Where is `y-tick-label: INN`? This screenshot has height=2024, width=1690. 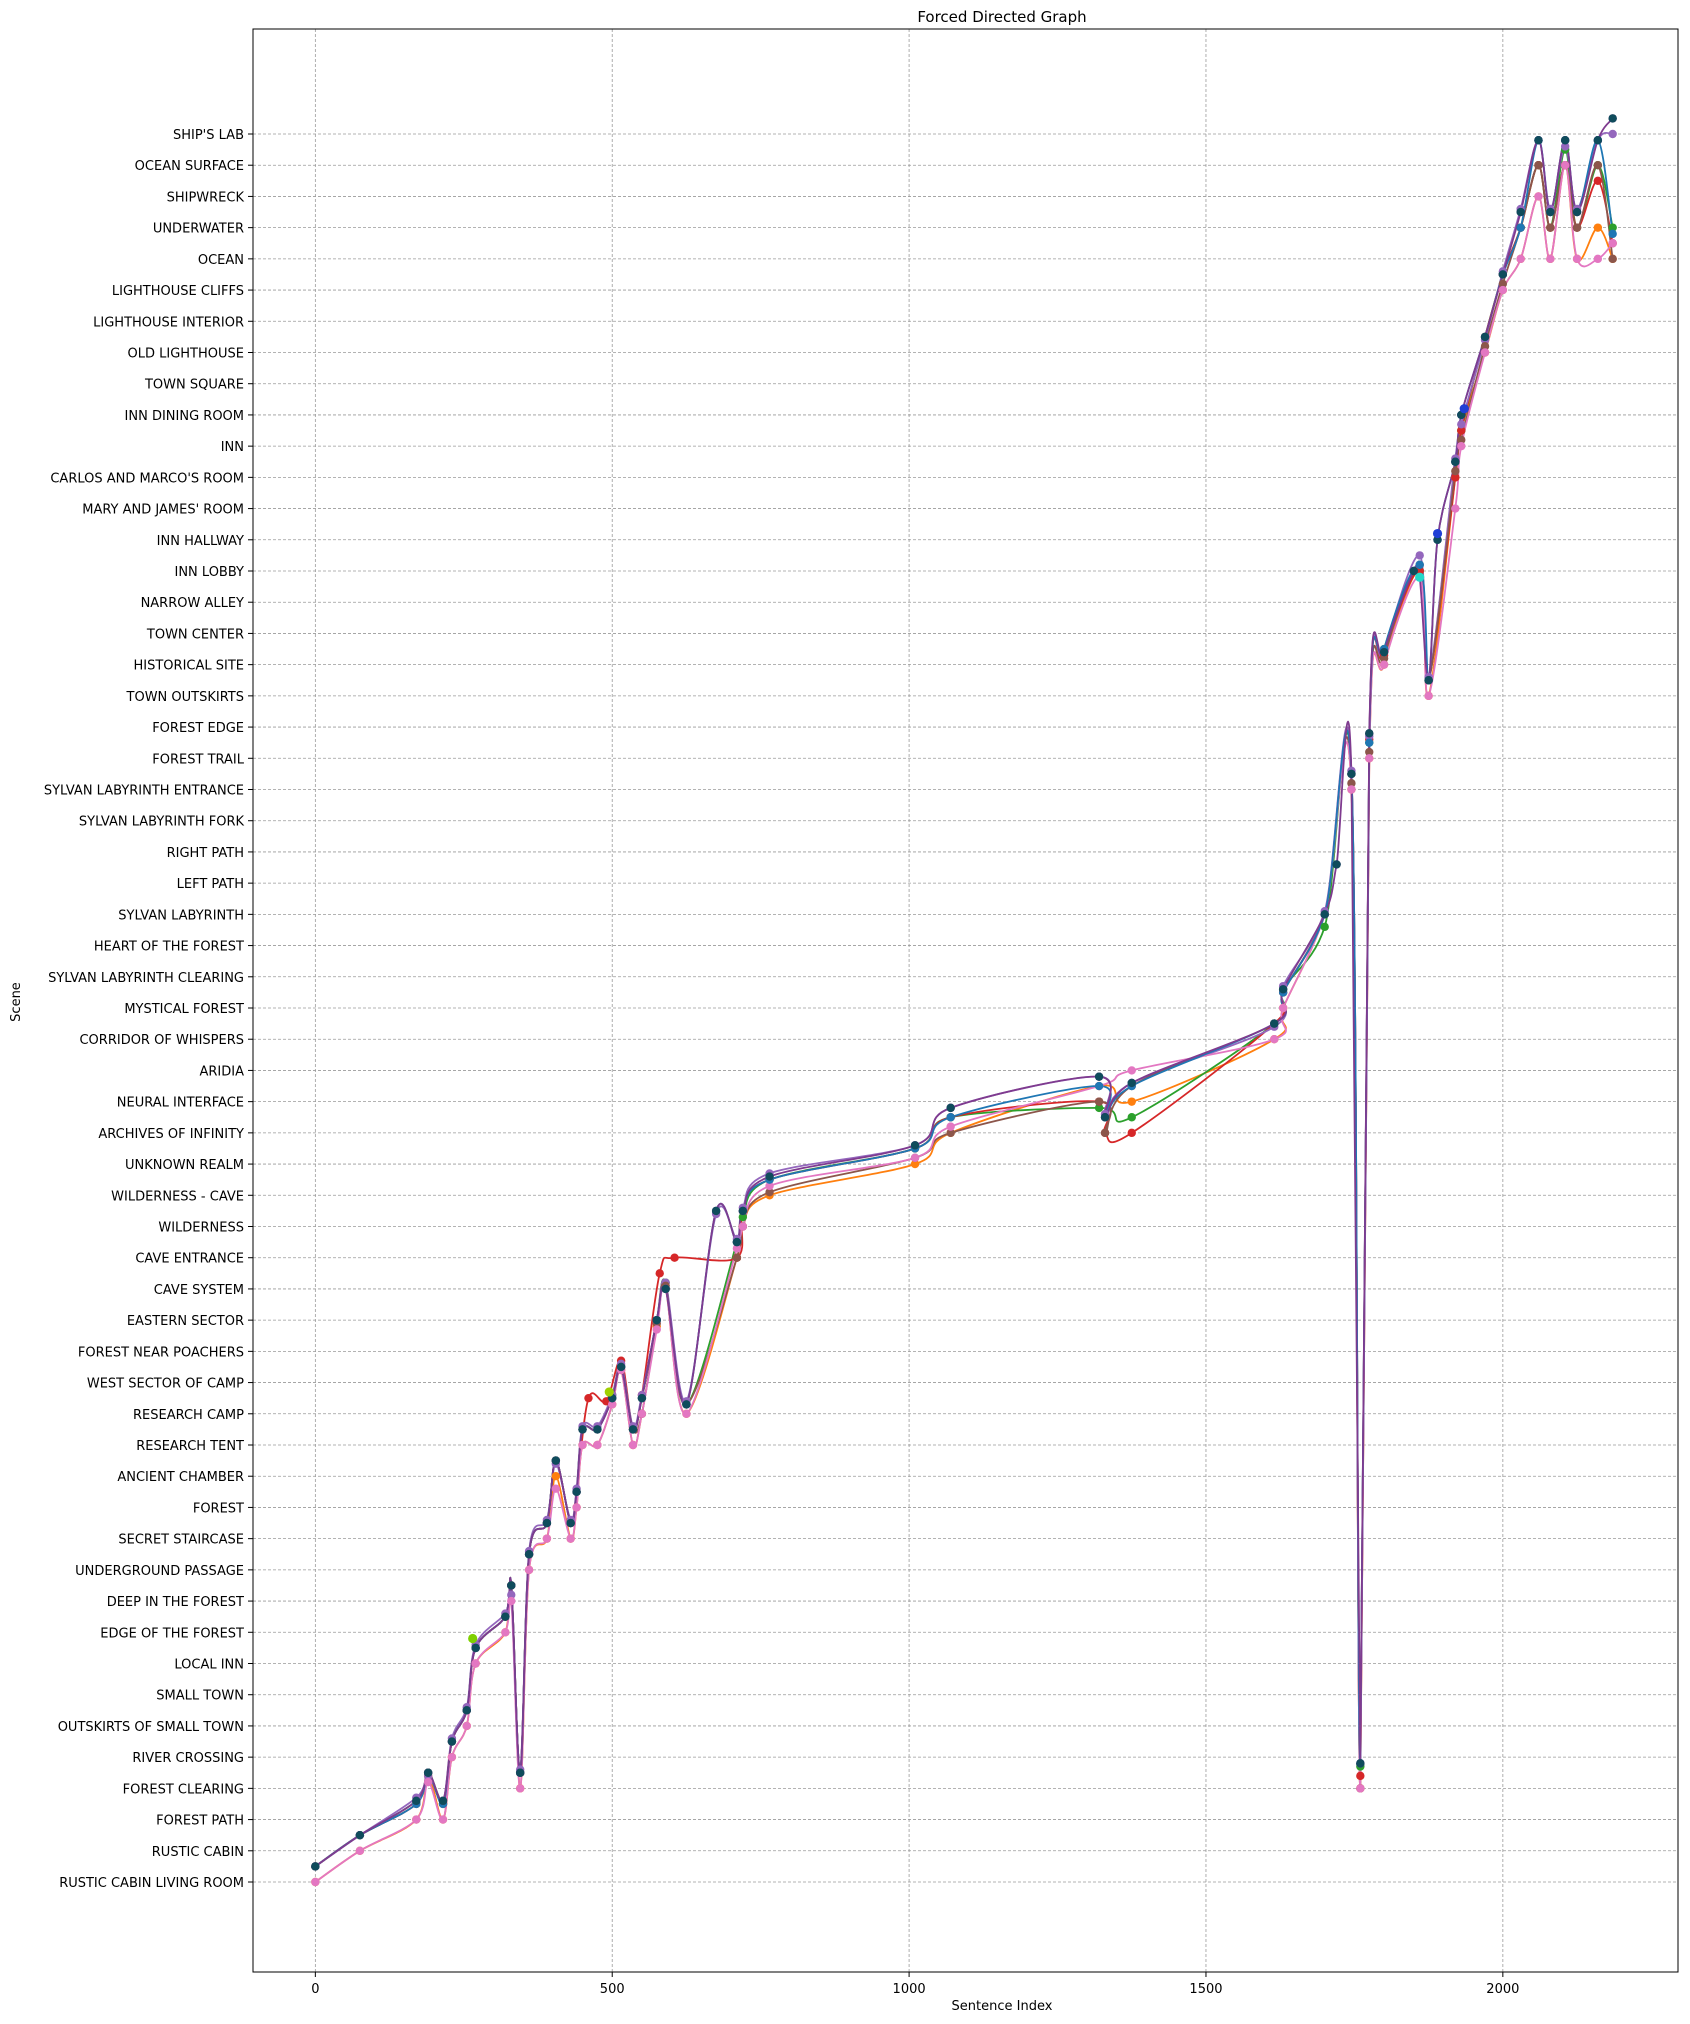
y-tick-label: INN is located at coordinates (232, 447).